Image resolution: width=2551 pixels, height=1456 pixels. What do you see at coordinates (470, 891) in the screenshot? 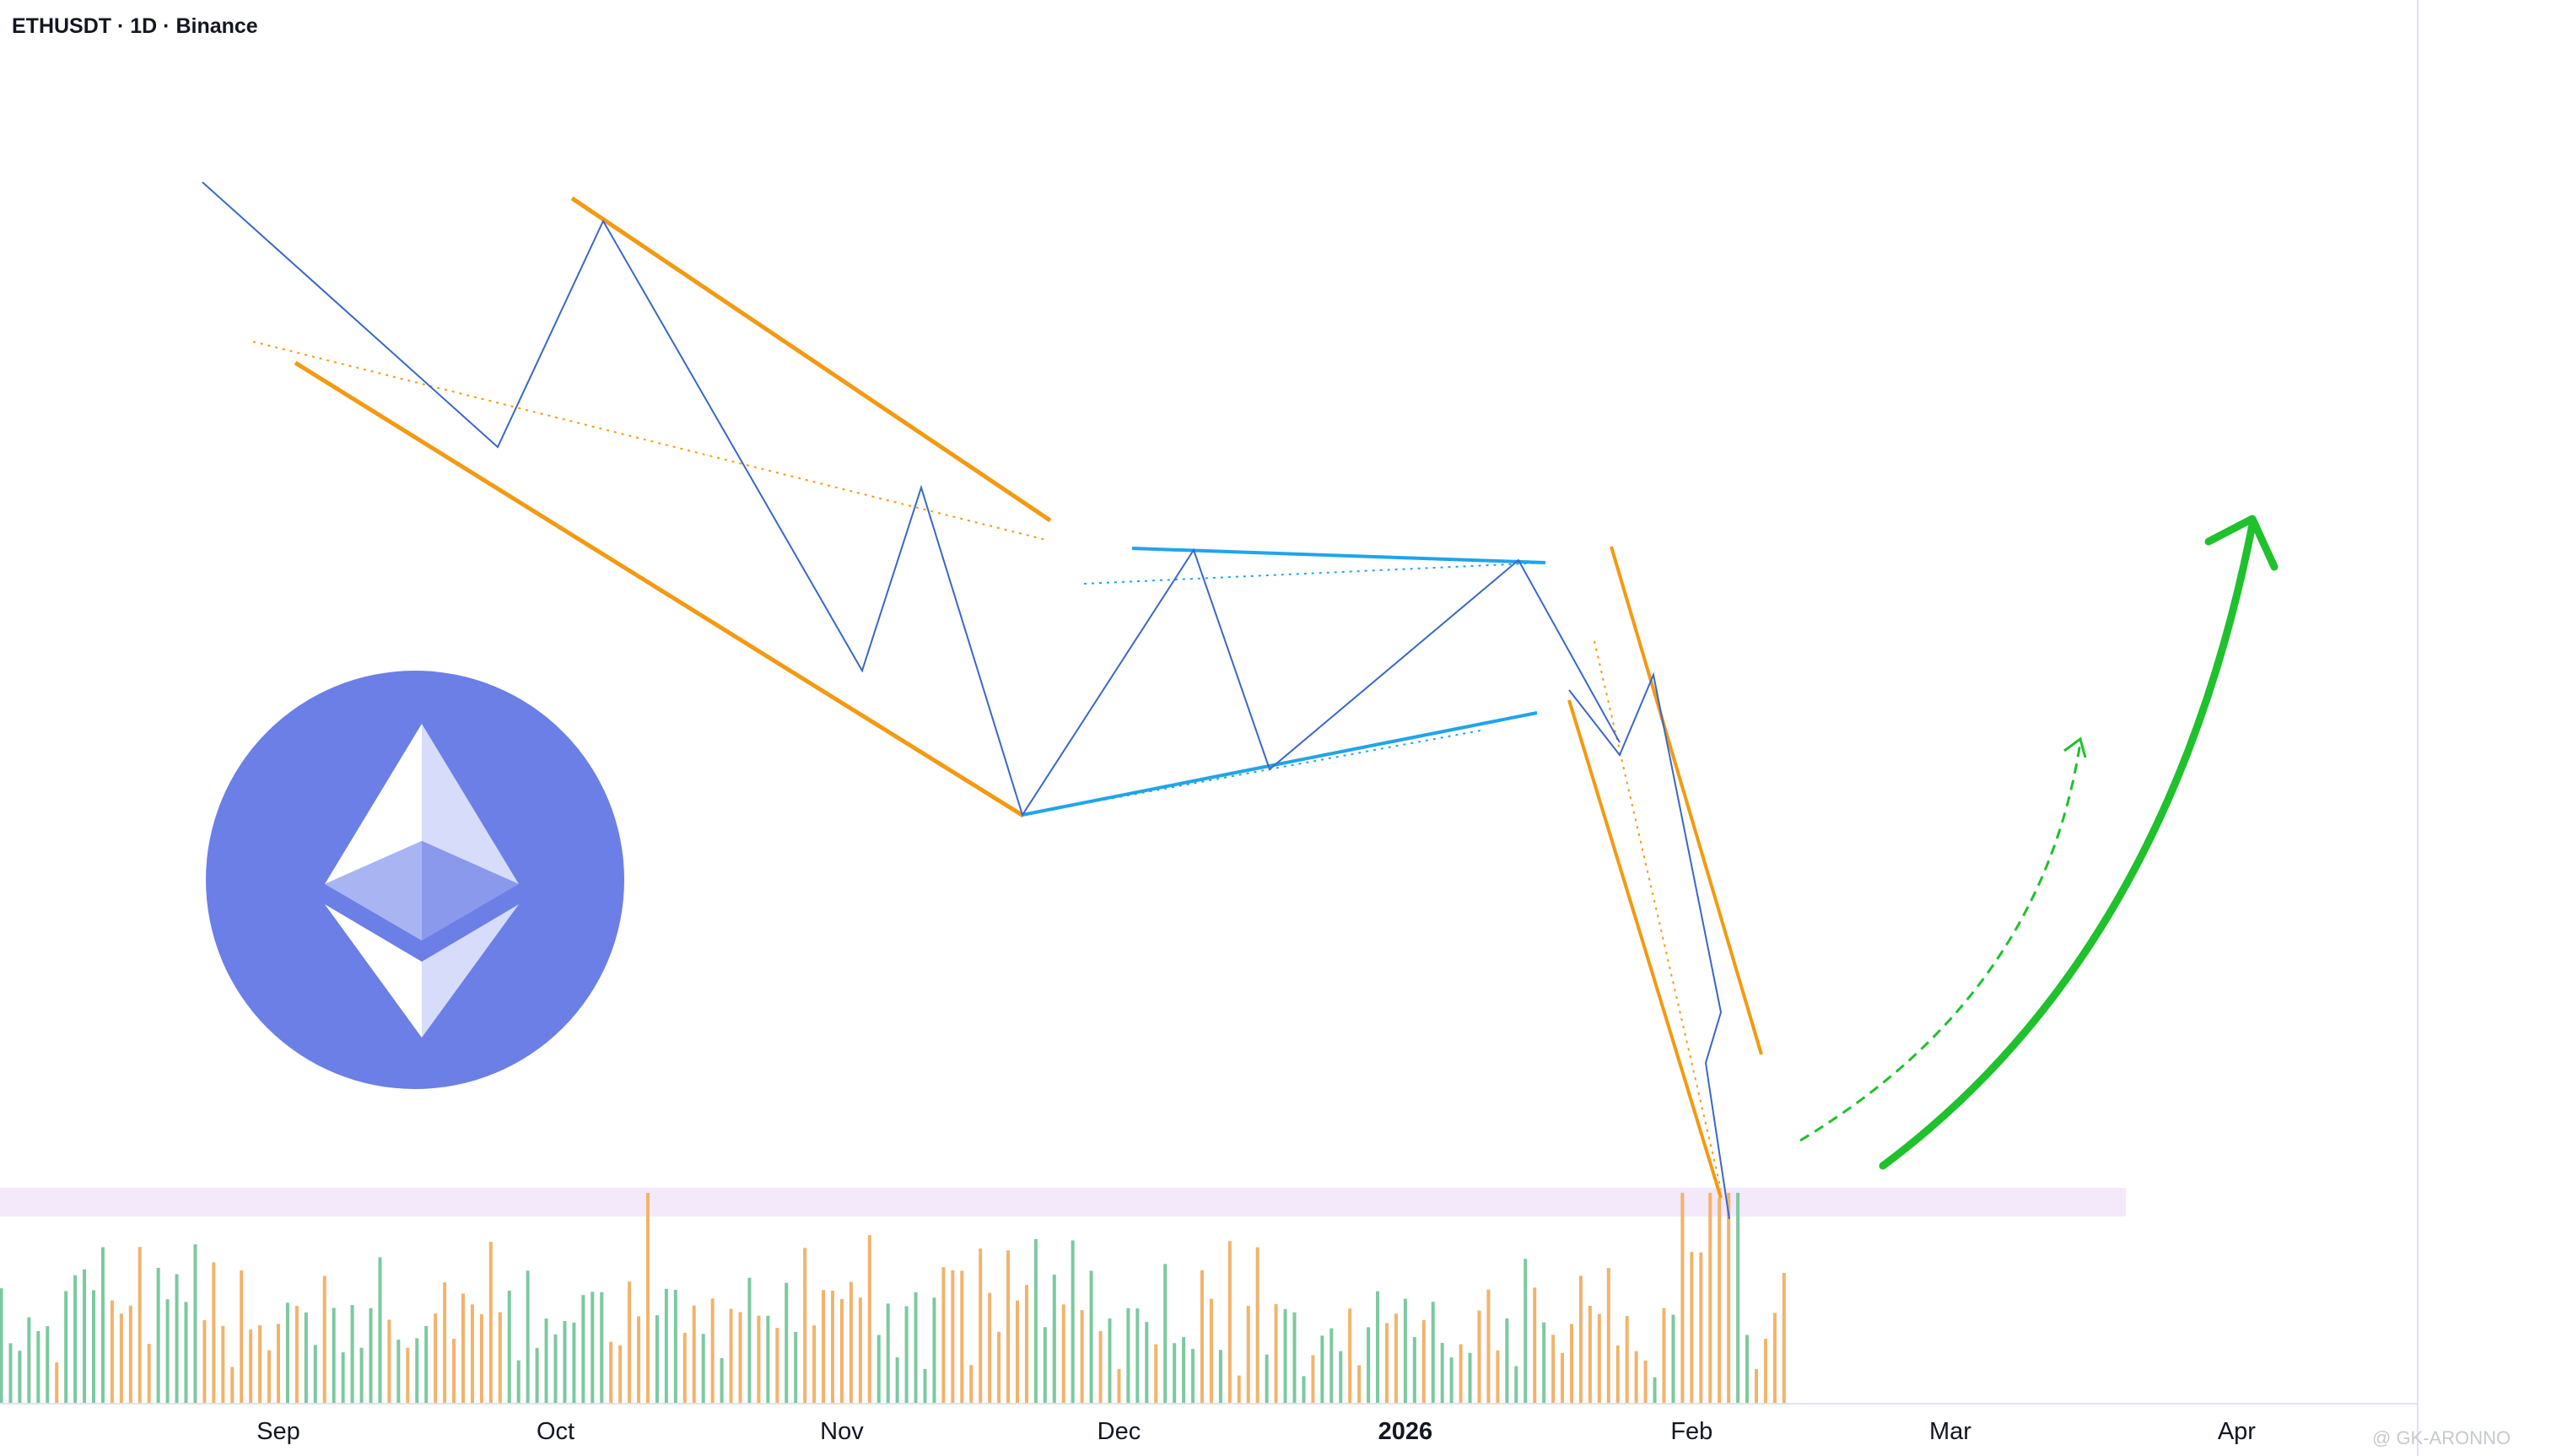
I see `eth-diamond-mid-right` at bounding box center [470, 891].